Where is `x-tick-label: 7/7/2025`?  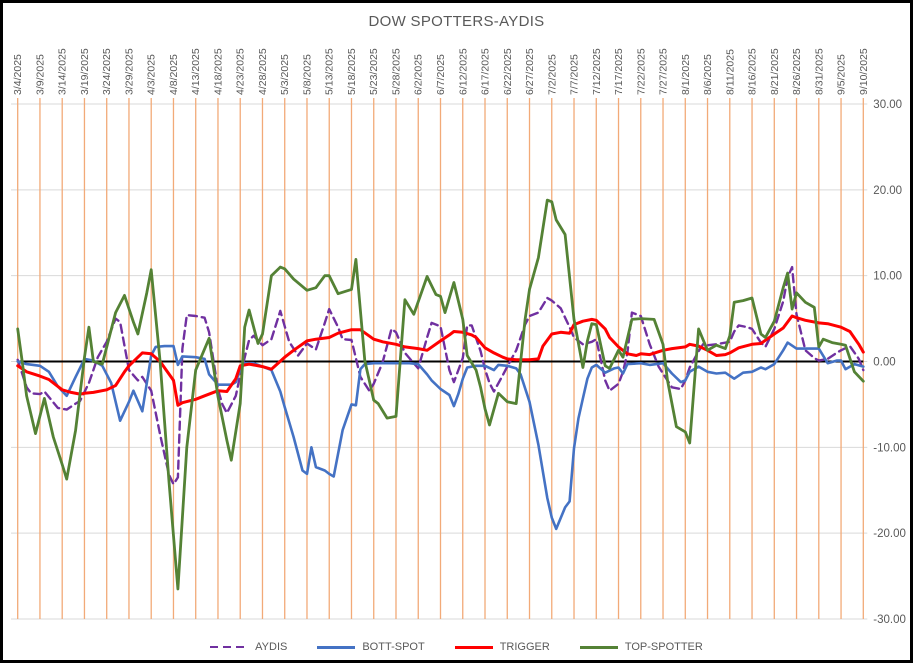 x-tick-label: 7/7/2025 is located at coordinates (575, 74).